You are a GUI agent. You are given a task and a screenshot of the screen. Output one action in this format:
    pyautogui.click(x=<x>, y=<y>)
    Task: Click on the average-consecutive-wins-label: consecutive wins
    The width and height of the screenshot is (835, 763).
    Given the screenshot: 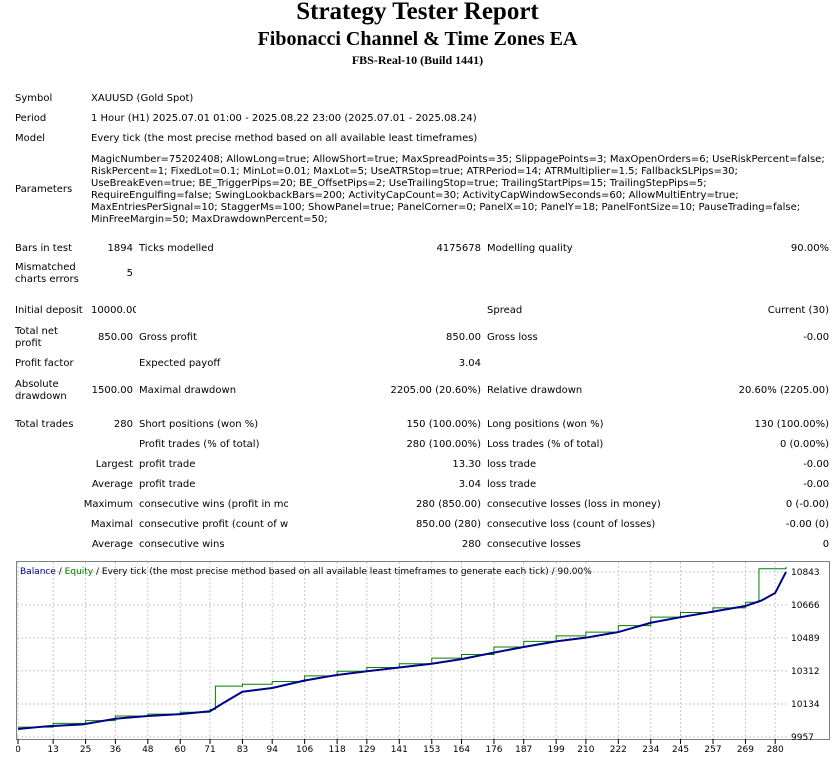 What is the action you would take?
    pyautogui.click(x=182, y=544)
    